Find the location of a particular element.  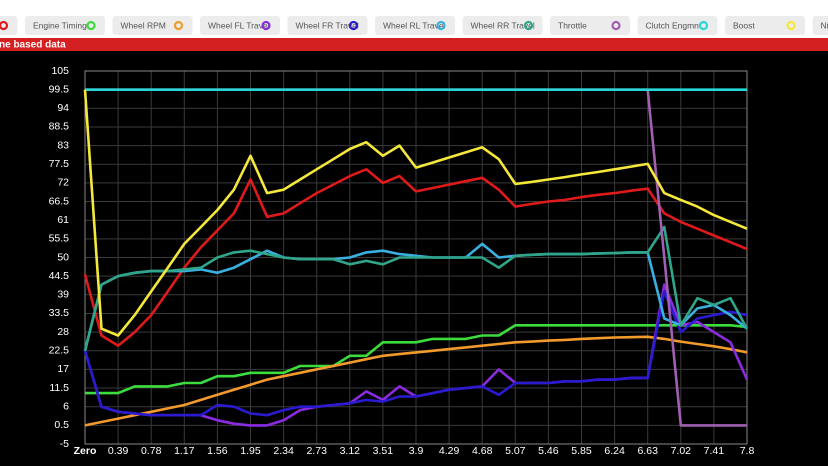

y-tick-label: 66.5 is located at coordinates (59, 201).